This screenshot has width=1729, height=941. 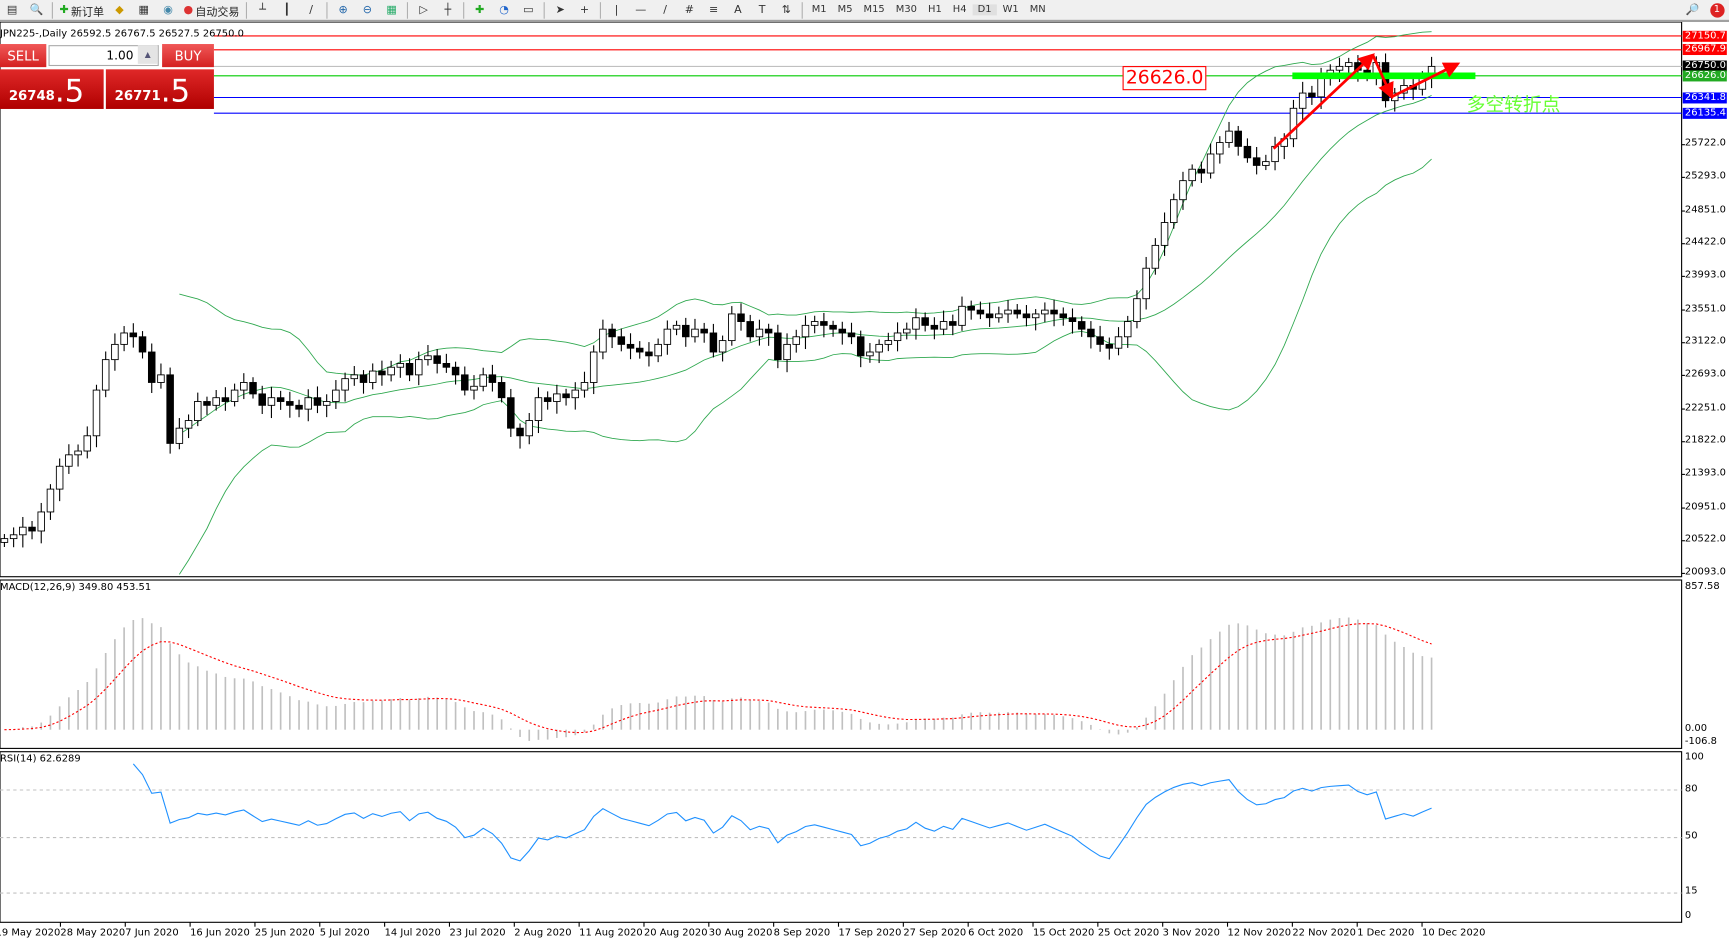 What do you see at coordinates (93, 933) in the screenshot?
I see `date-axis-label: 28 May 2020` at bounding box center [93, 933].